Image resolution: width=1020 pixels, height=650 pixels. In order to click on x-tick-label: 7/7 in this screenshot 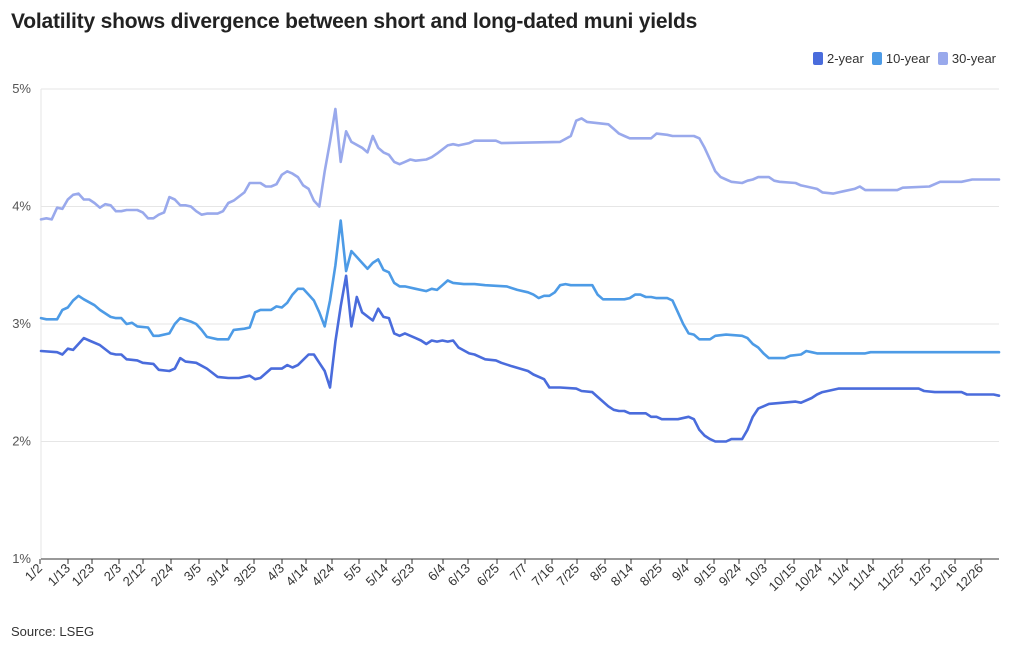, I will do `click(518, 572)`.